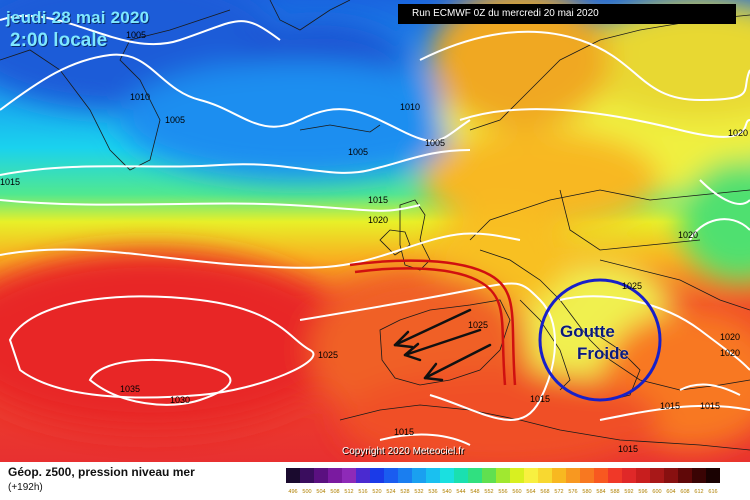 The width and height of the screenshot is (750, 500). Describe the element at coordinates (59, 40) in the screenshot. I see `forecast-time: 2:00 locale` at that location.